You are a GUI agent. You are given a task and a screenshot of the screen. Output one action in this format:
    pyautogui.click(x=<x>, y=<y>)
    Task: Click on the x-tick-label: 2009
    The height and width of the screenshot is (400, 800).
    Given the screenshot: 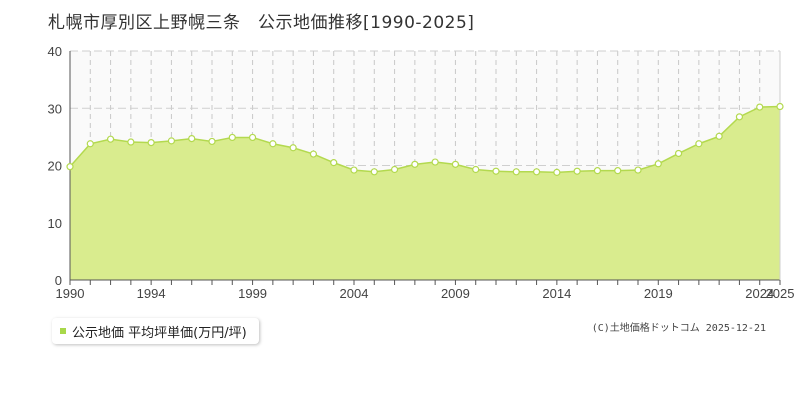 What is the action you would take?
    pyautogui.click(x=455, y=293)
    